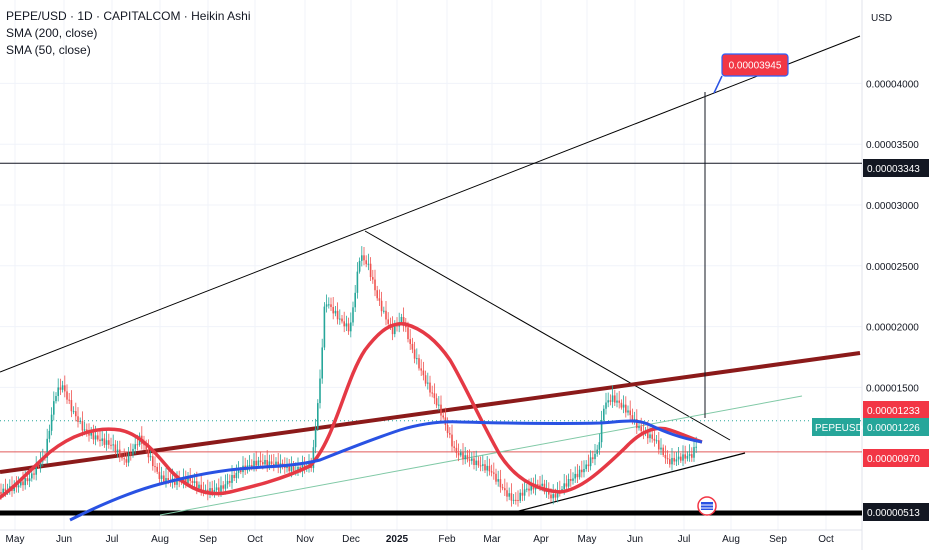 This screenshot has width=932, height=555. What do you see at coordinates (892, 145) in the screenshot?
I see `y-tick-label: 0.00003500` at bounding box center [892, 145].